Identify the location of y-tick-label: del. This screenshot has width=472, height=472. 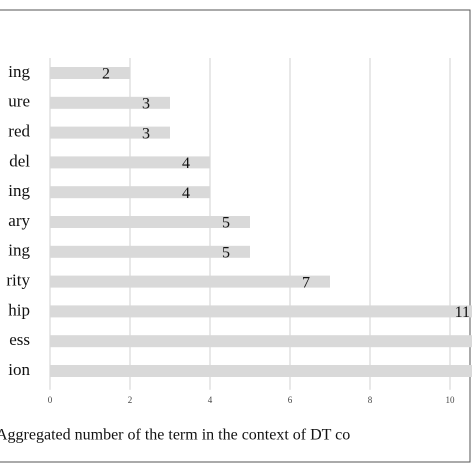
(19, 160).